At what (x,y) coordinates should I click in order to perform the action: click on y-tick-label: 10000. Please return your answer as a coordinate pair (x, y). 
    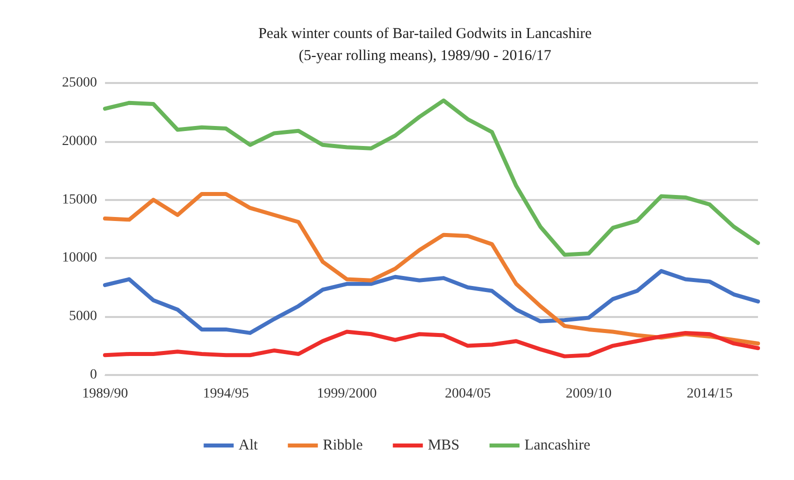
    Looking at the image, I should click on (79, 258).